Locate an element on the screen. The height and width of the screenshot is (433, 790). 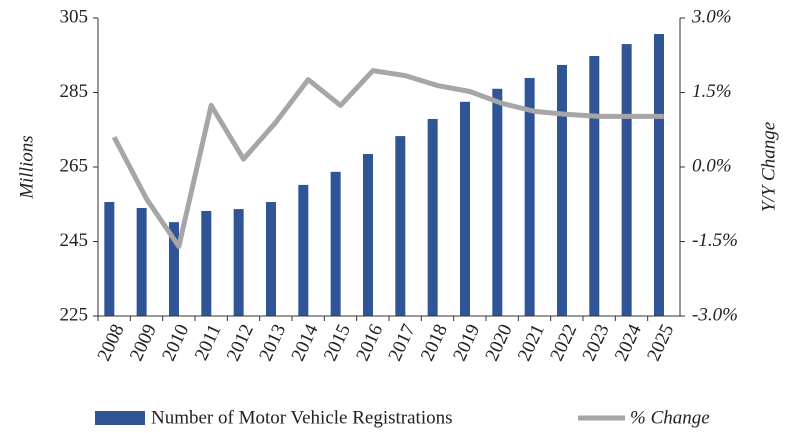
legend-label: Number of Motor Vehicle Registrations is located at coordinates (302, 417).